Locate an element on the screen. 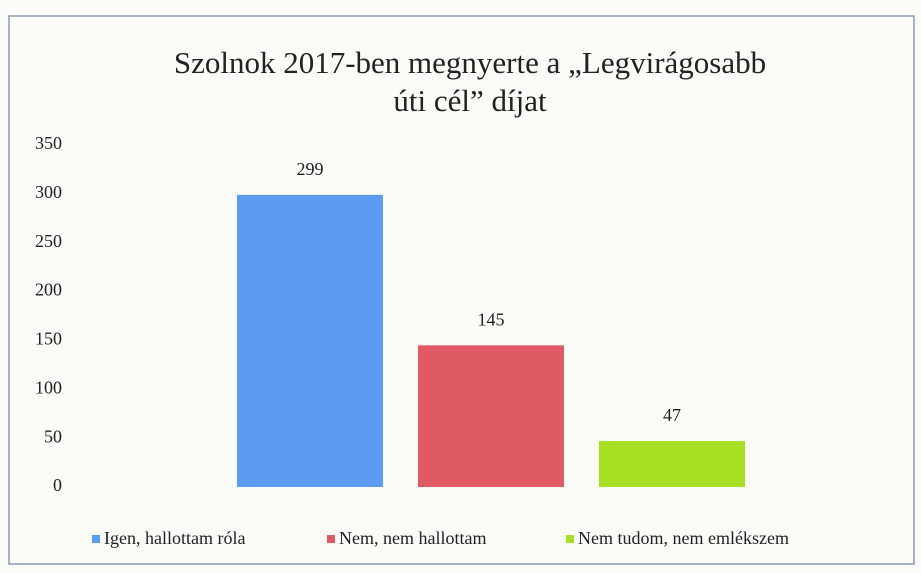 This screenshot has width=921, height=573. value-label: 47 is located at coordinates (672, 415).